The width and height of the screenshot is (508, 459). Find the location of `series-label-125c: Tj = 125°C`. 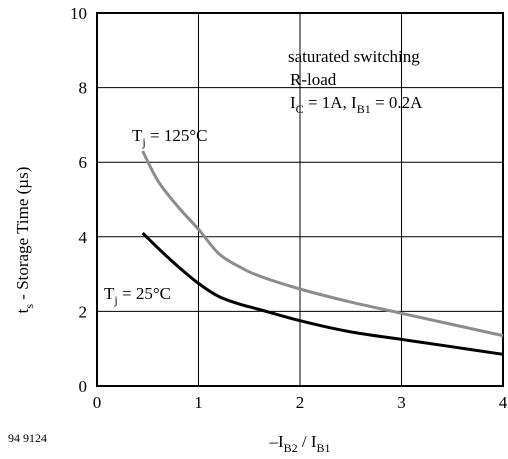

series-label-125c: Tj = 125°C is located at coordinates (169, 137).